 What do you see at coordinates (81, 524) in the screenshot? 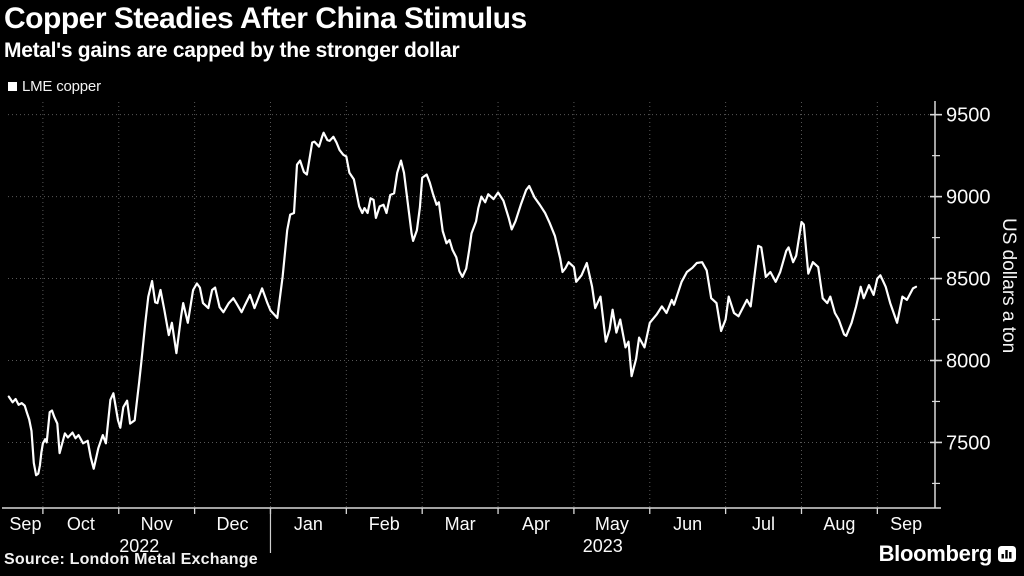
I see `x-month-label: Oct` at bounding box center [81, 524].